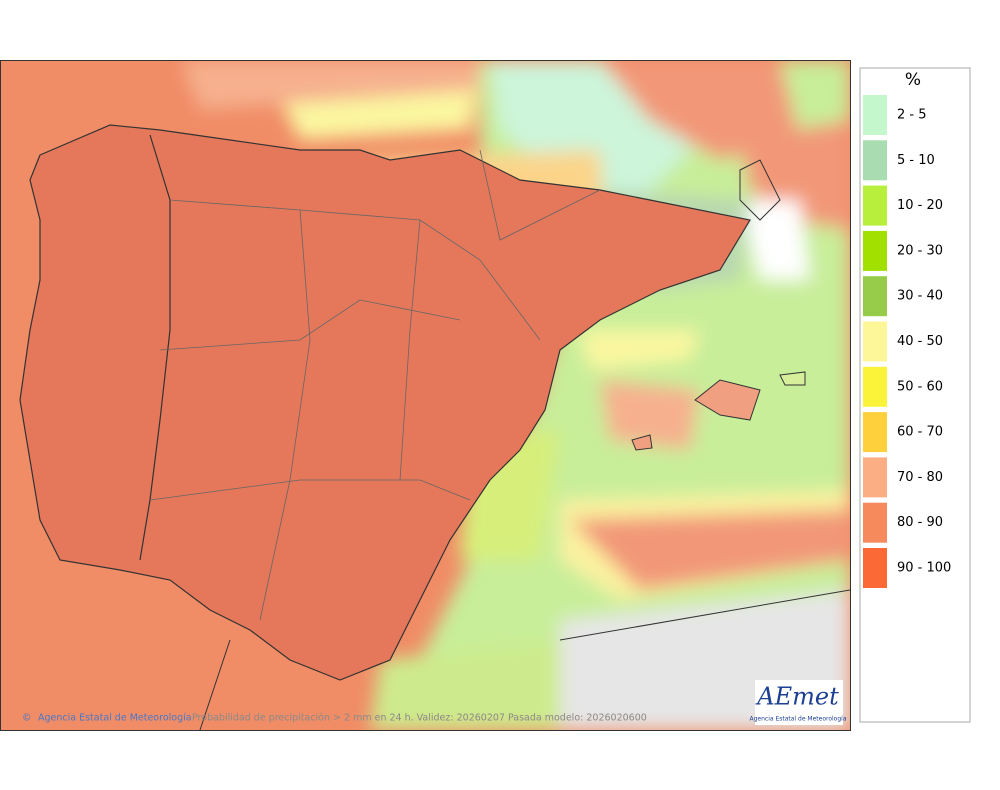 The width and height of the screenshot is (1000, 790). Describe the element at coordinates (920, 341) in the screenshot. I see `legend-label: 40 - 50` at that location.